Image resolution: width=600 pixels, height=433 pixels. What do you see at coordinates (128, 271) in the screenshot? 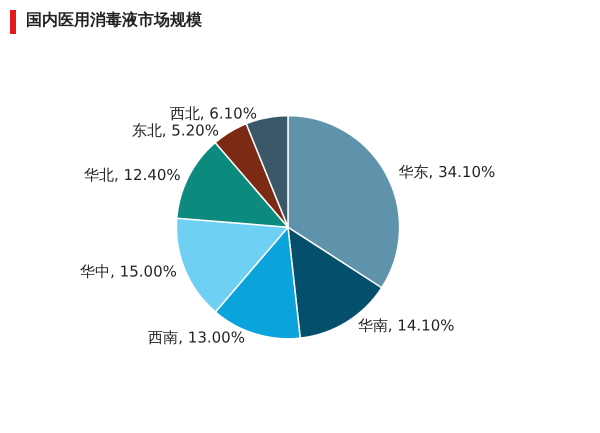
I see `slice-label: 华中, 15.00%` at bounding box center [128, 271].